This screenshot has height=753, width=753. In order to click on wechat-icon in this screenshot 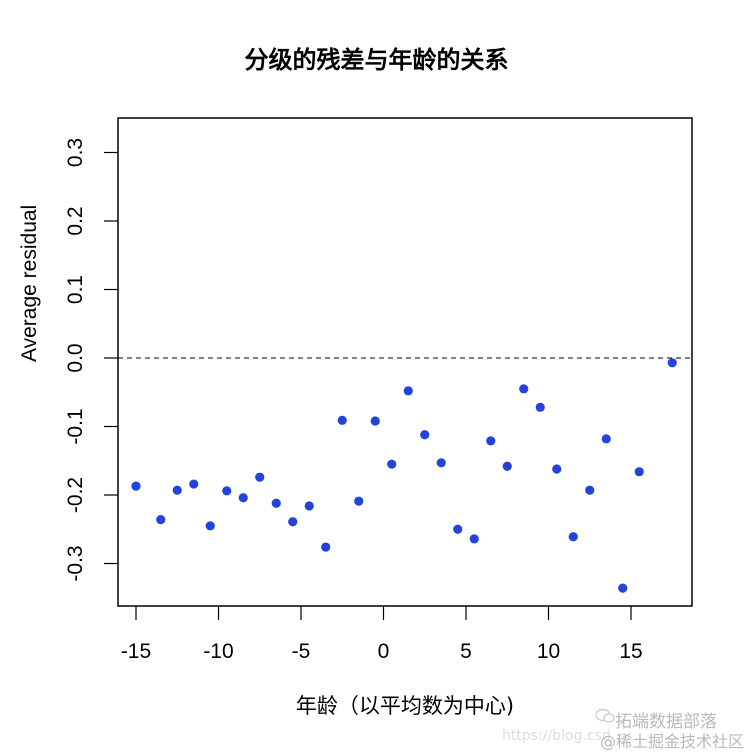, I will do `click(605, 715)`.